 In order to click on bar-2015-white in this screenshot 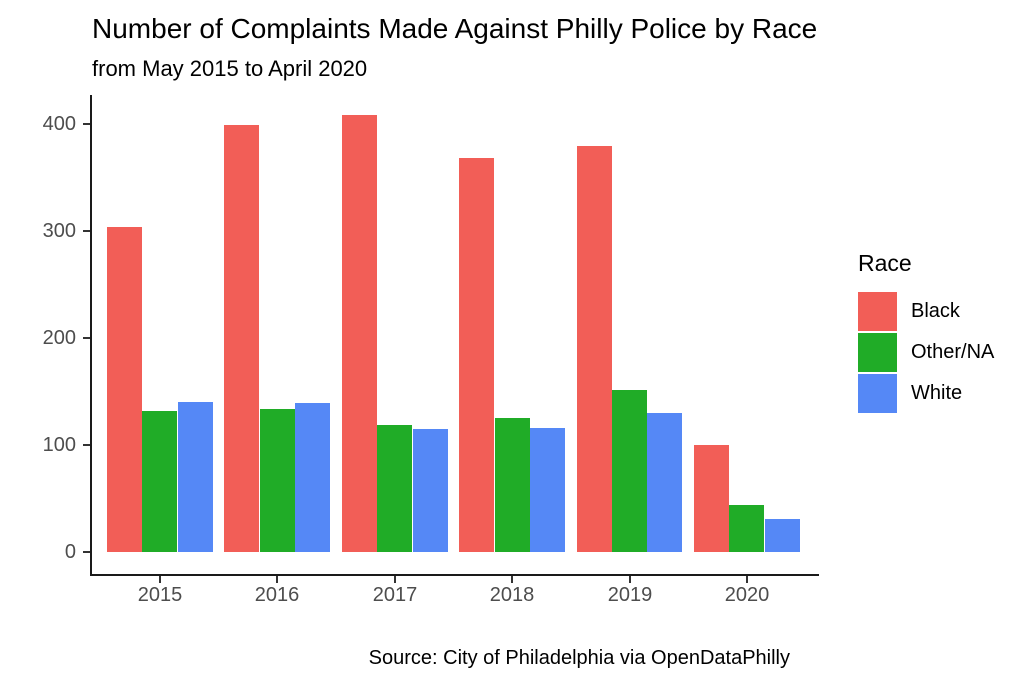, I will do `click(195, 477)`.